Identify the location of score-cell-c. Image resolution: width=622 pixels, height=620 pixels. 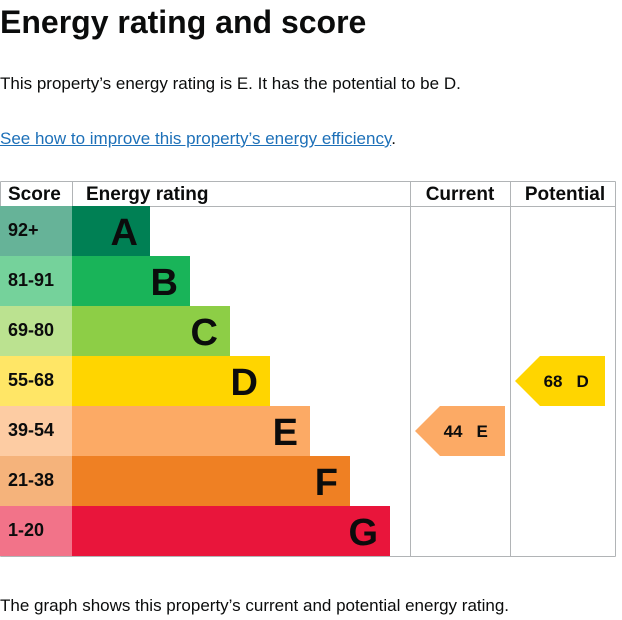
(36, 331).